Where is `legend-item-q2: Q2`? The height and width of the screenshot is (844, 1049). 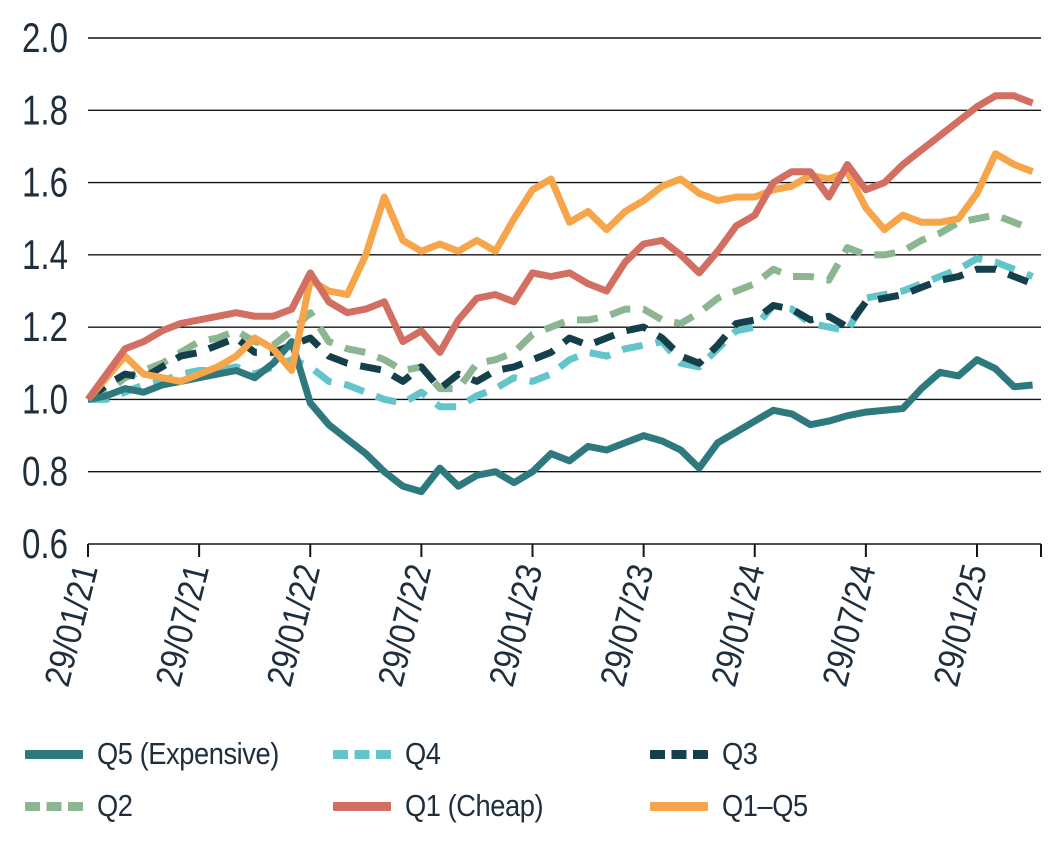
legend-item-q2: Q2 is located at coordinates (81, 806).